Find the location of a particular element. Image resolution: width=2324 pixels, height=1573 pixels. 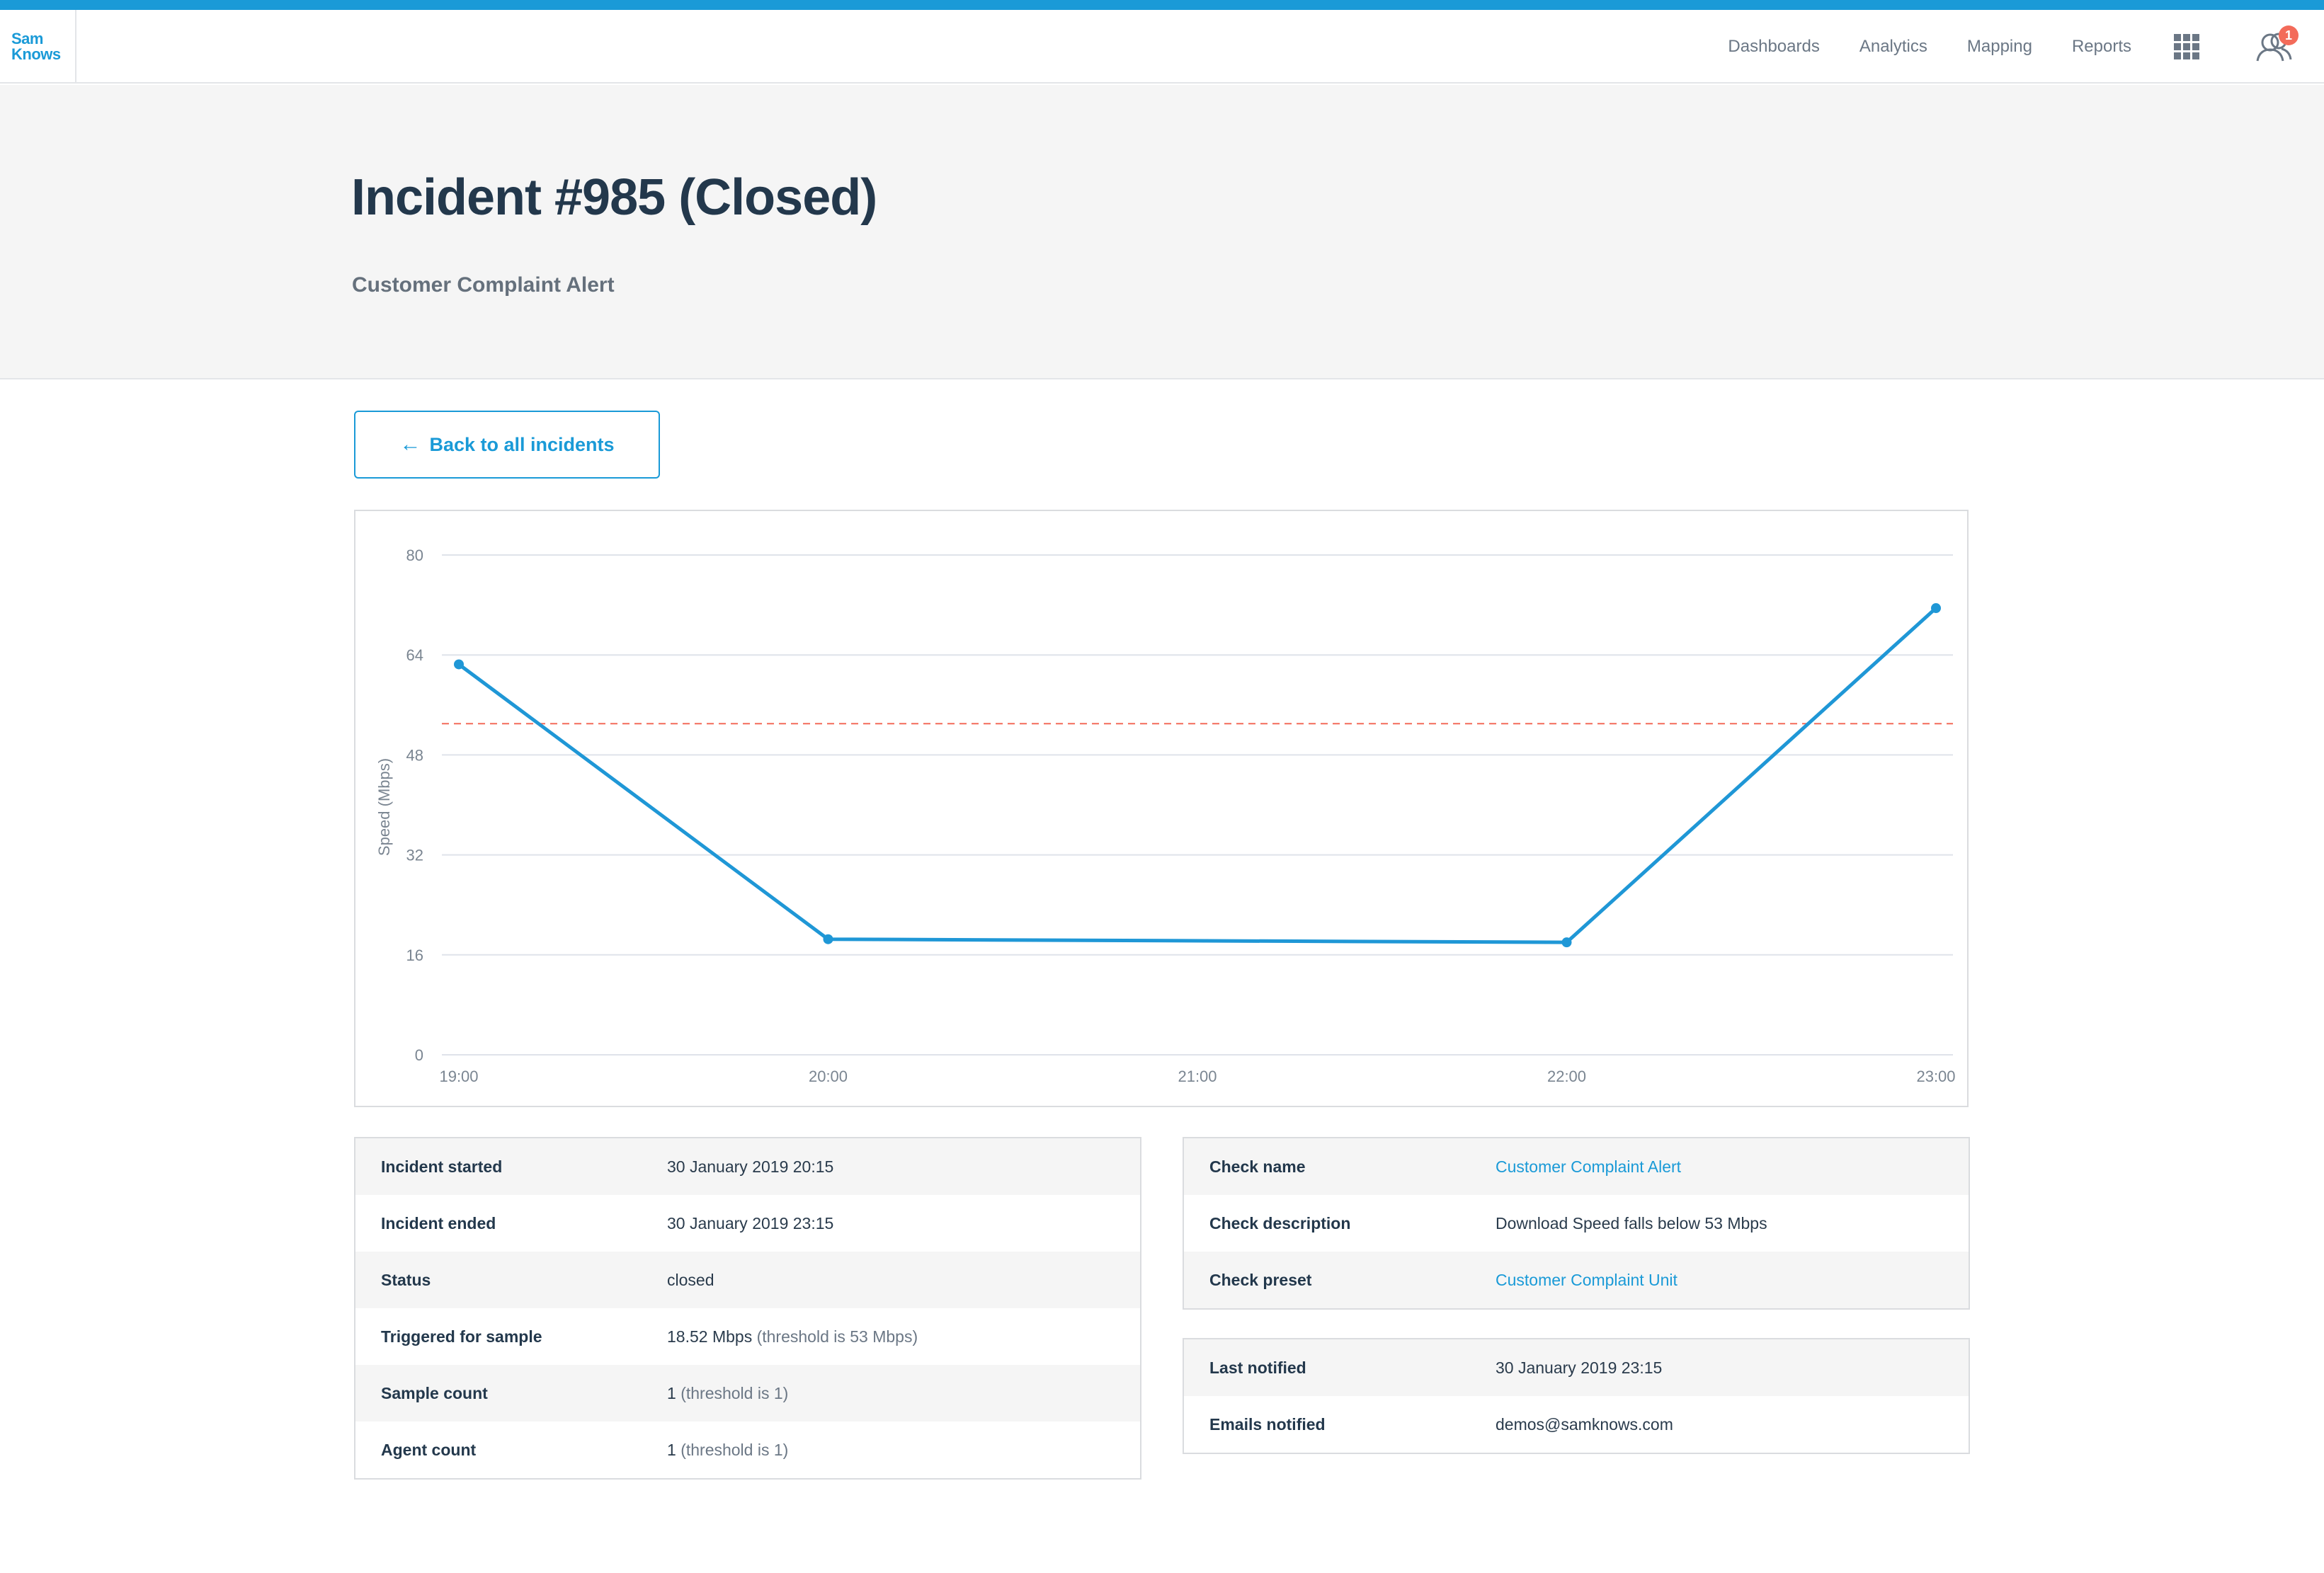

row-label: Triggered for sample is located at coordinates (461, 1336).